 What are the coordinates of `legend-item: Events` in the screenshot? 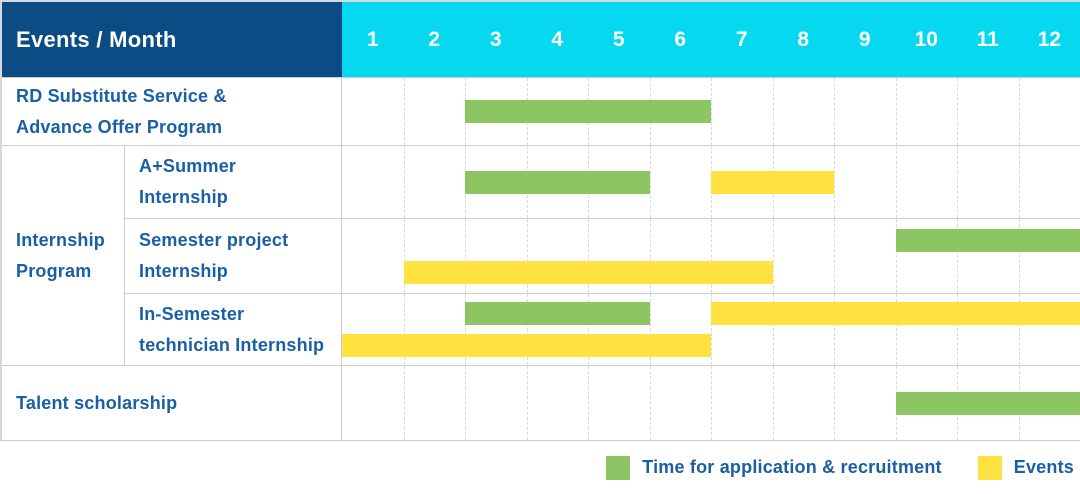 It's located at (1025, 467).